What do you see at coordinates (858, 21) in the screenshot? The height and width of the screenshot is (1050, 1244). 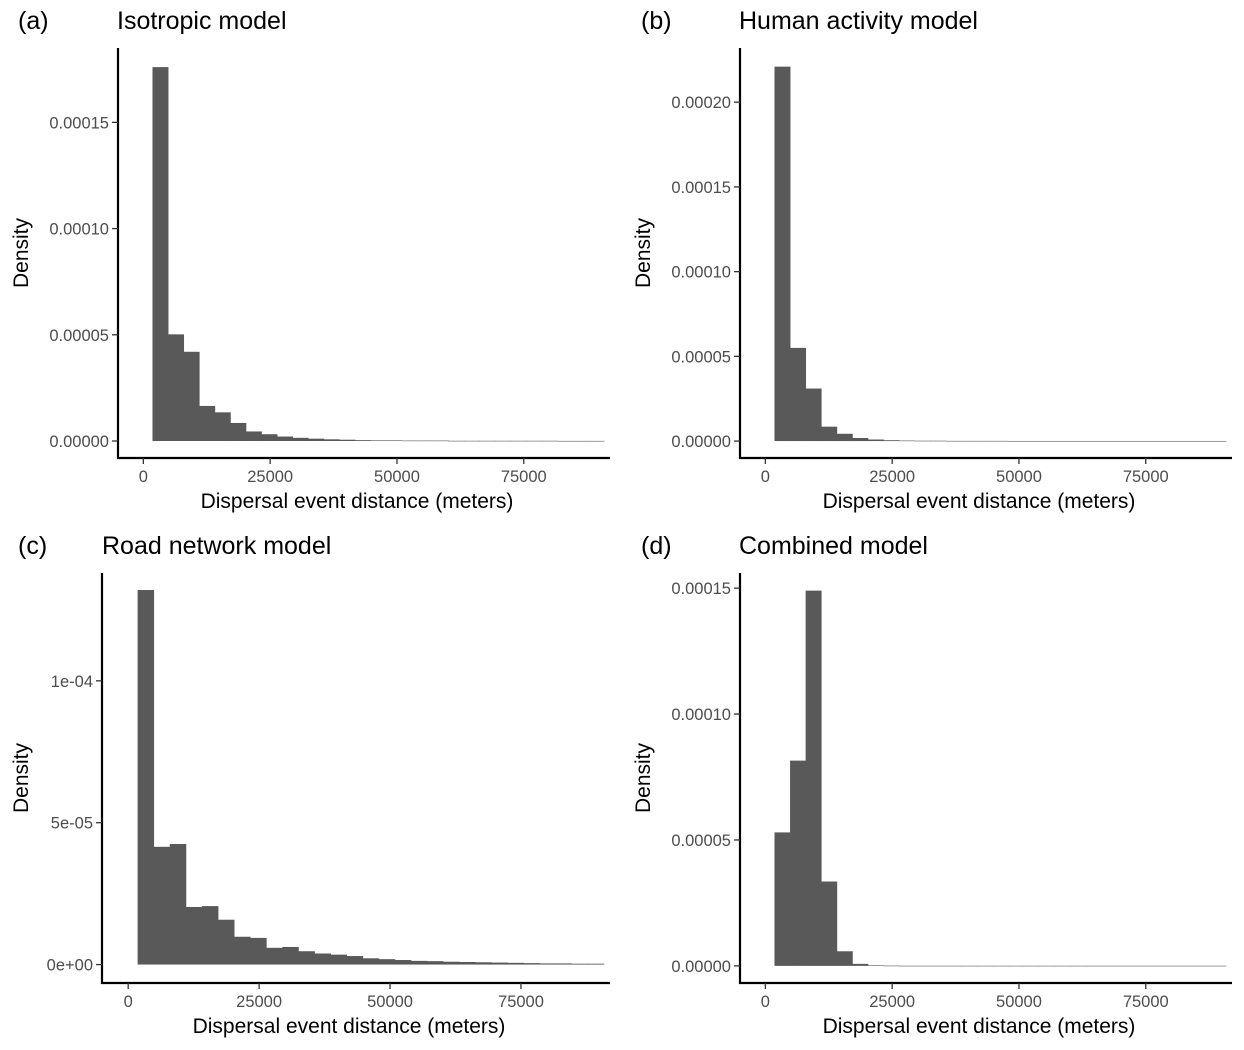 I see `panel-title: Human activity model` at bounding box center [858, 21].